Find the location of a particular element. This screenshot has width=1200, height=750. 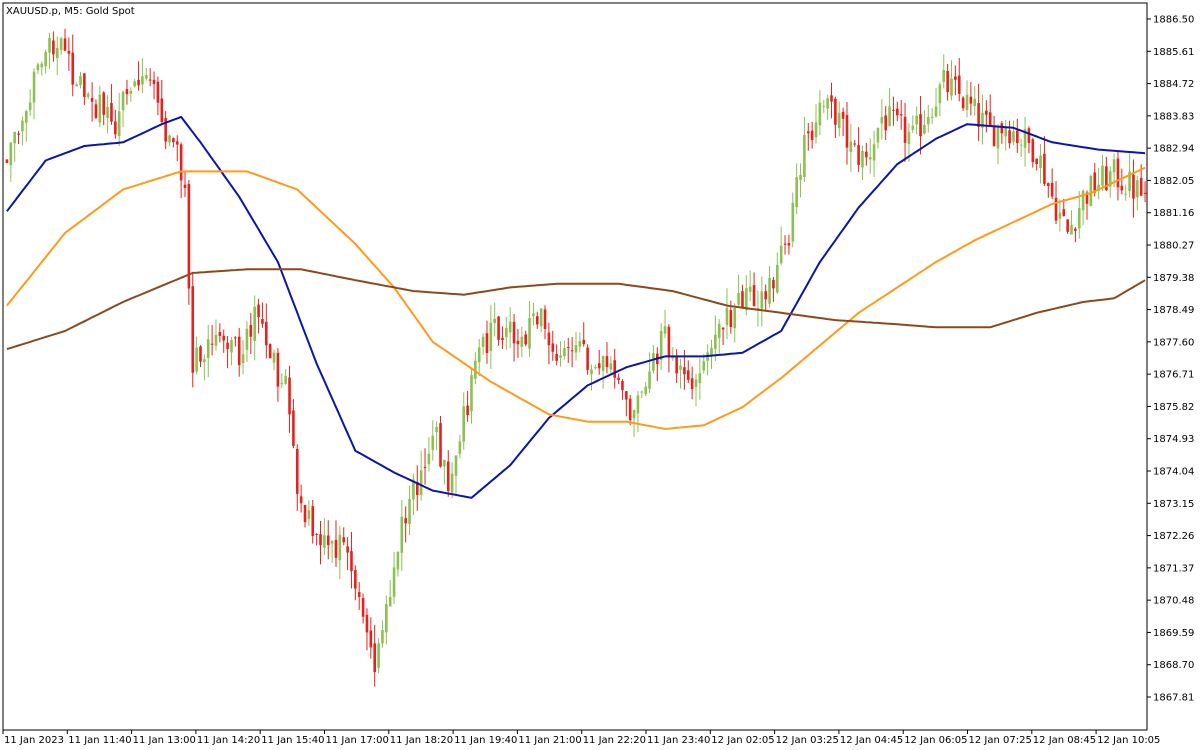

x-tick-label: 12 Jan 08:45 is located at coordinates (1064, 740).